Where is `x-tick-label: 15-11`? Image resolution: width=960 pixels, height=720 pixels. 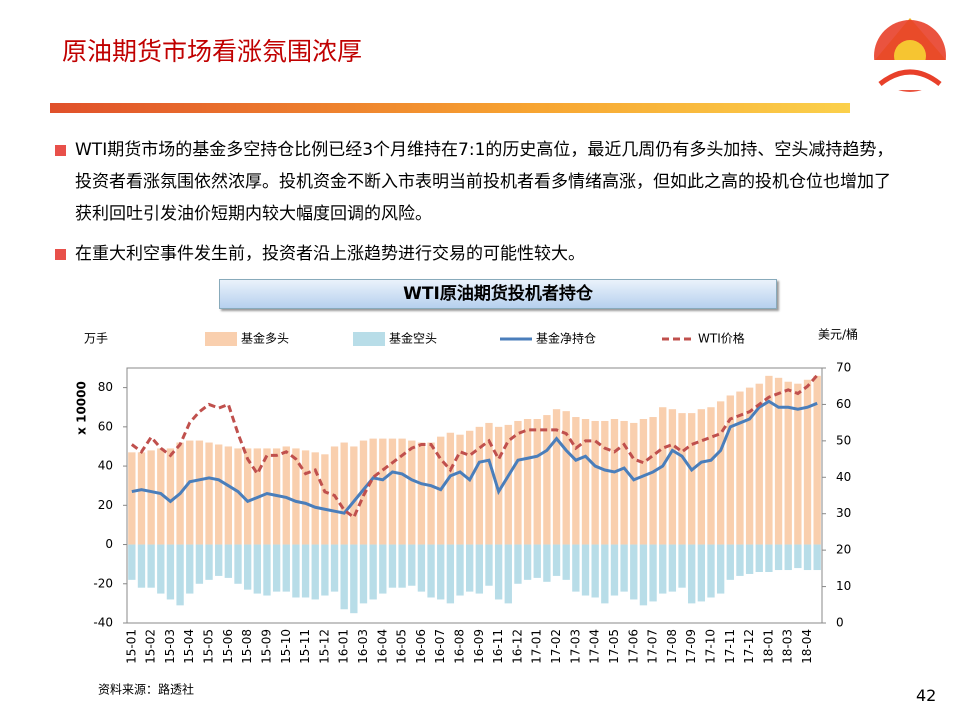 x-tick-label: 15-11 is located at coordinates (305, 646).